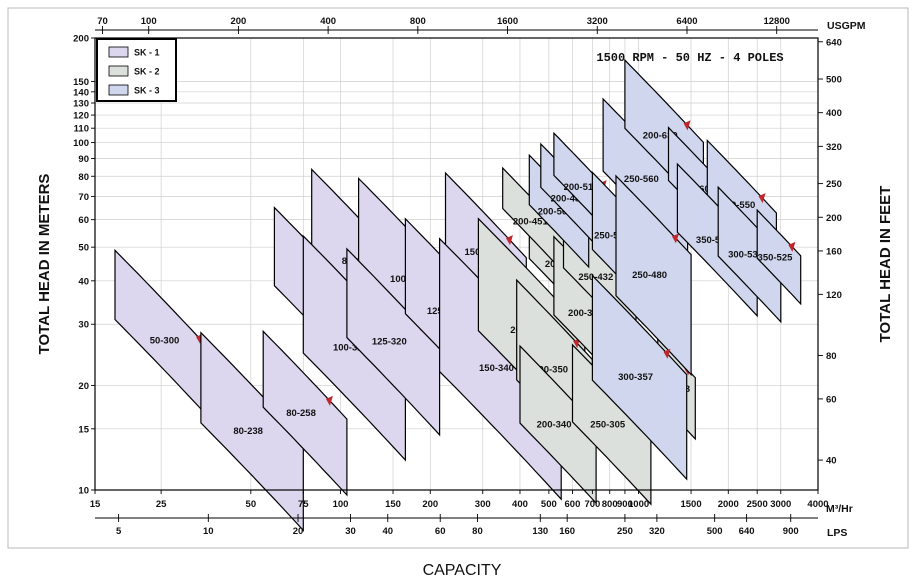 This screenshot has width=918, height=584. What do you see at coordinates (149, 21) in the screenshot?
I see `usgpm-tick-label: 100` at bounding box center [149, 21].